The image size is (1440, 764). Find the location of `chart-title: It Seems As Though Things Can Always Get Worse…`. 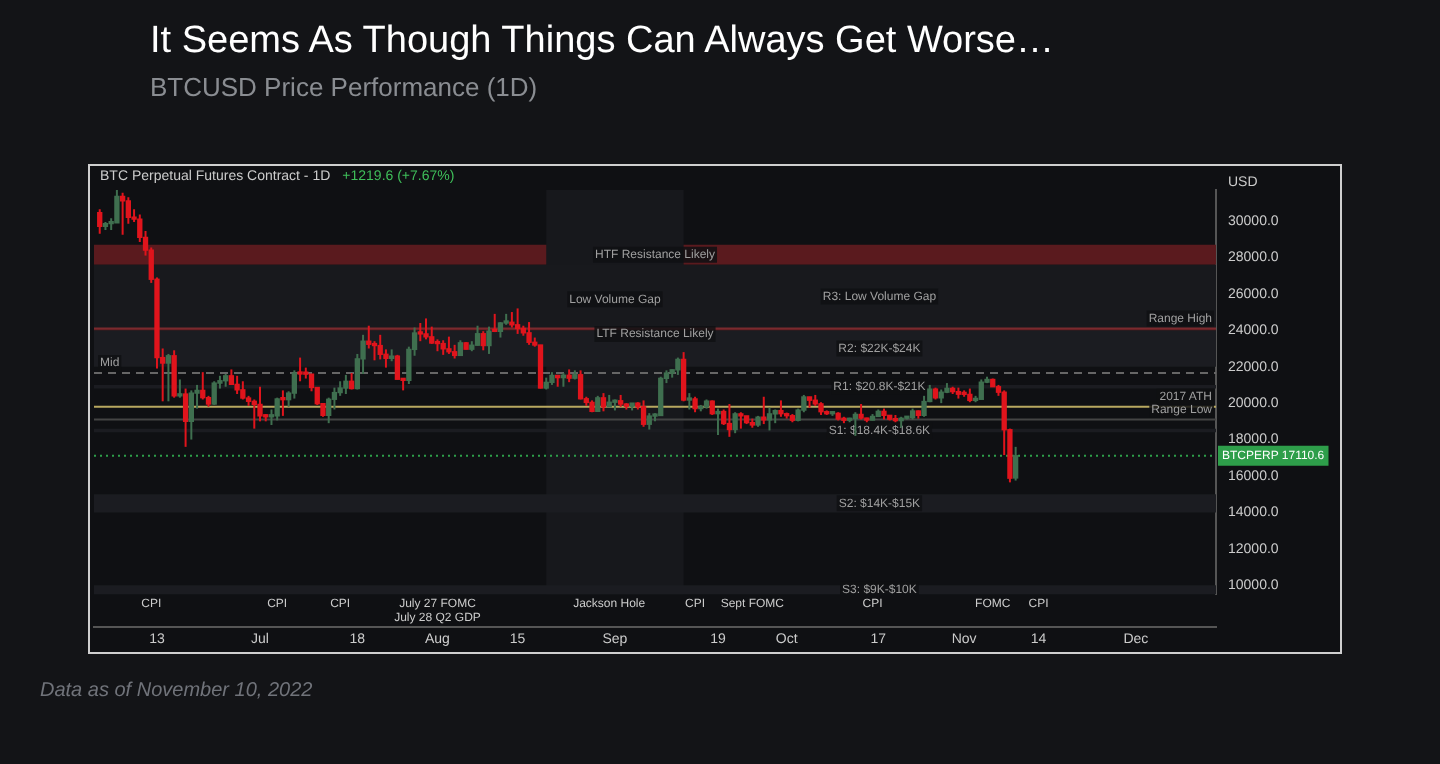

chart-title: It Seems As Though Things Can Always Get Worse… is located at coordinates (602, 42).